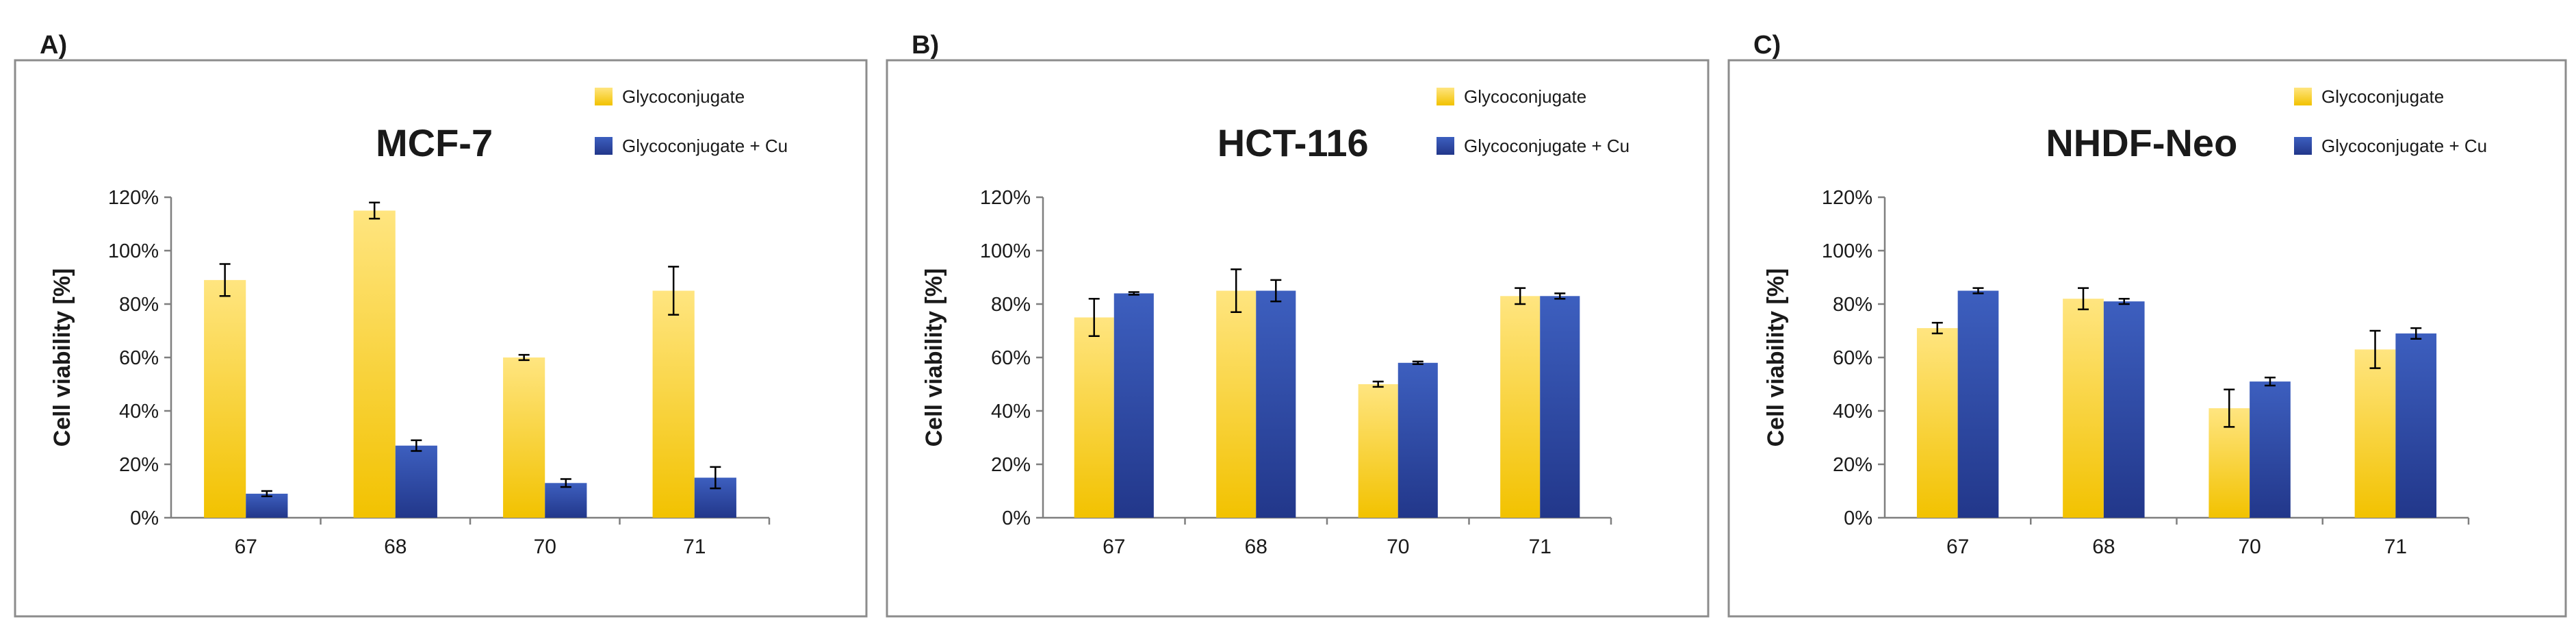 The height and width of the screenshot is (641, 2576). I want to click on panel-label: C), so click(1767, 45).